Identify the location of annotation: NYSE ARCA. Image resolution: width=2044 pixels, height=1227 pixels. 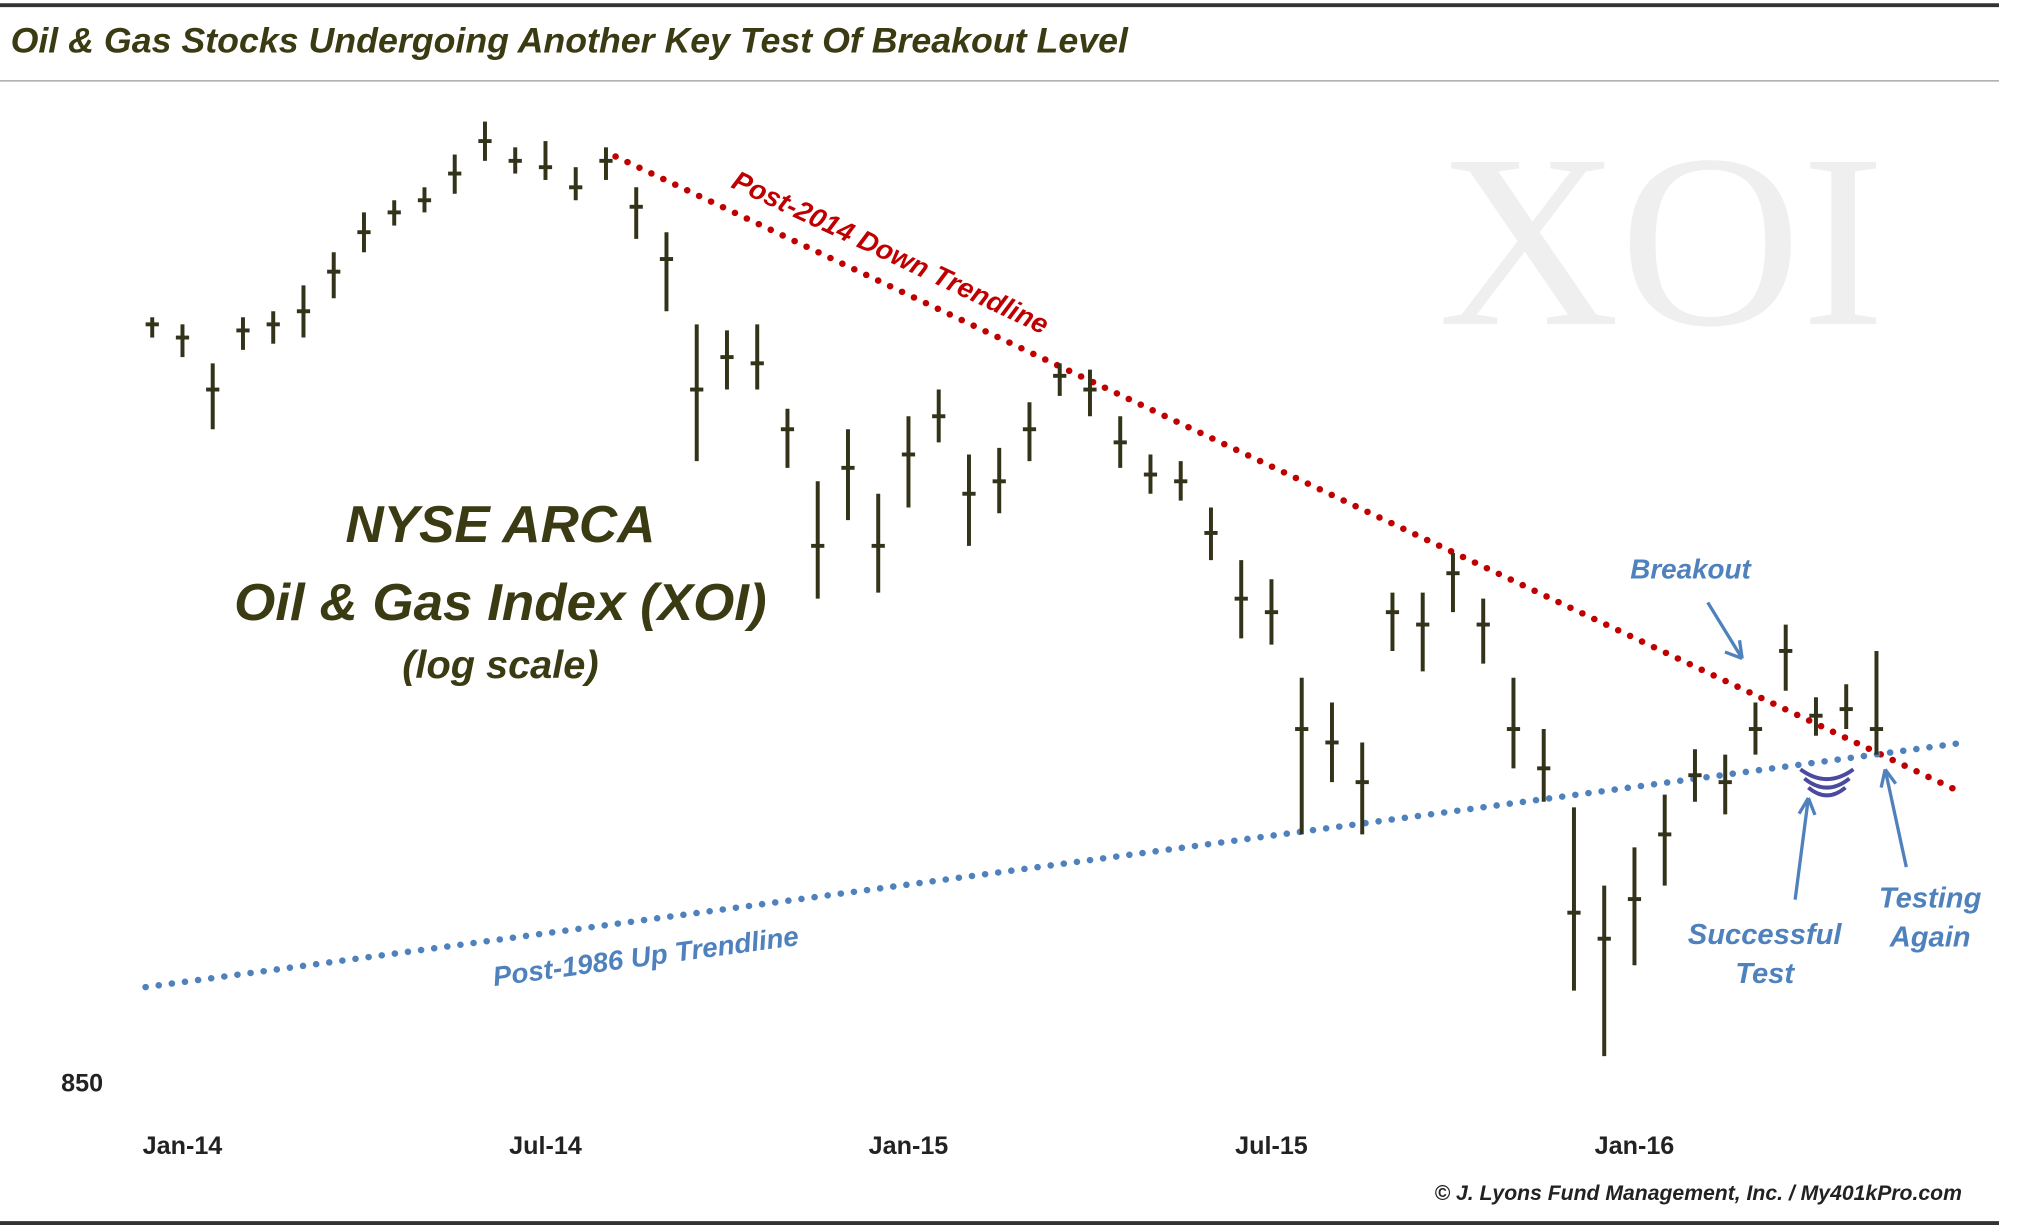
(500, 524).